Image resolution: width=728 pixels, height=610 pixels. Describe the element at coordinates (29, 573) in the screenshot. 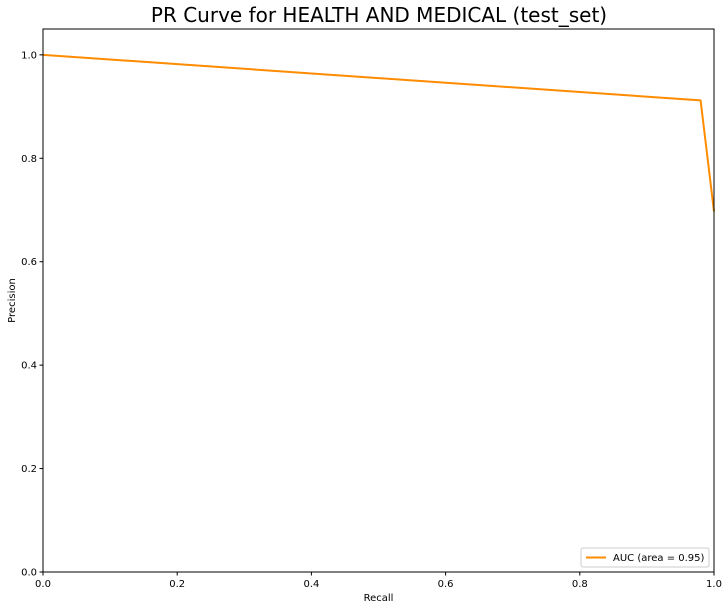

I see `y-tick-label: 0.0` at that location.